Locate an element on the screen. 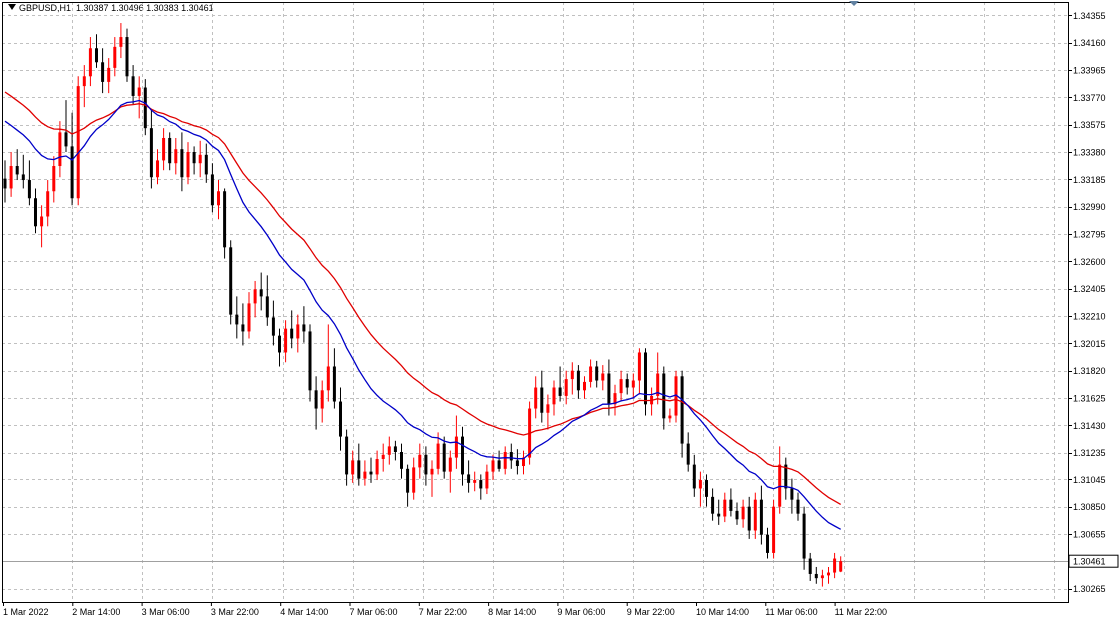  dropdown-arrow-icon is located at coordinates (12, 7).